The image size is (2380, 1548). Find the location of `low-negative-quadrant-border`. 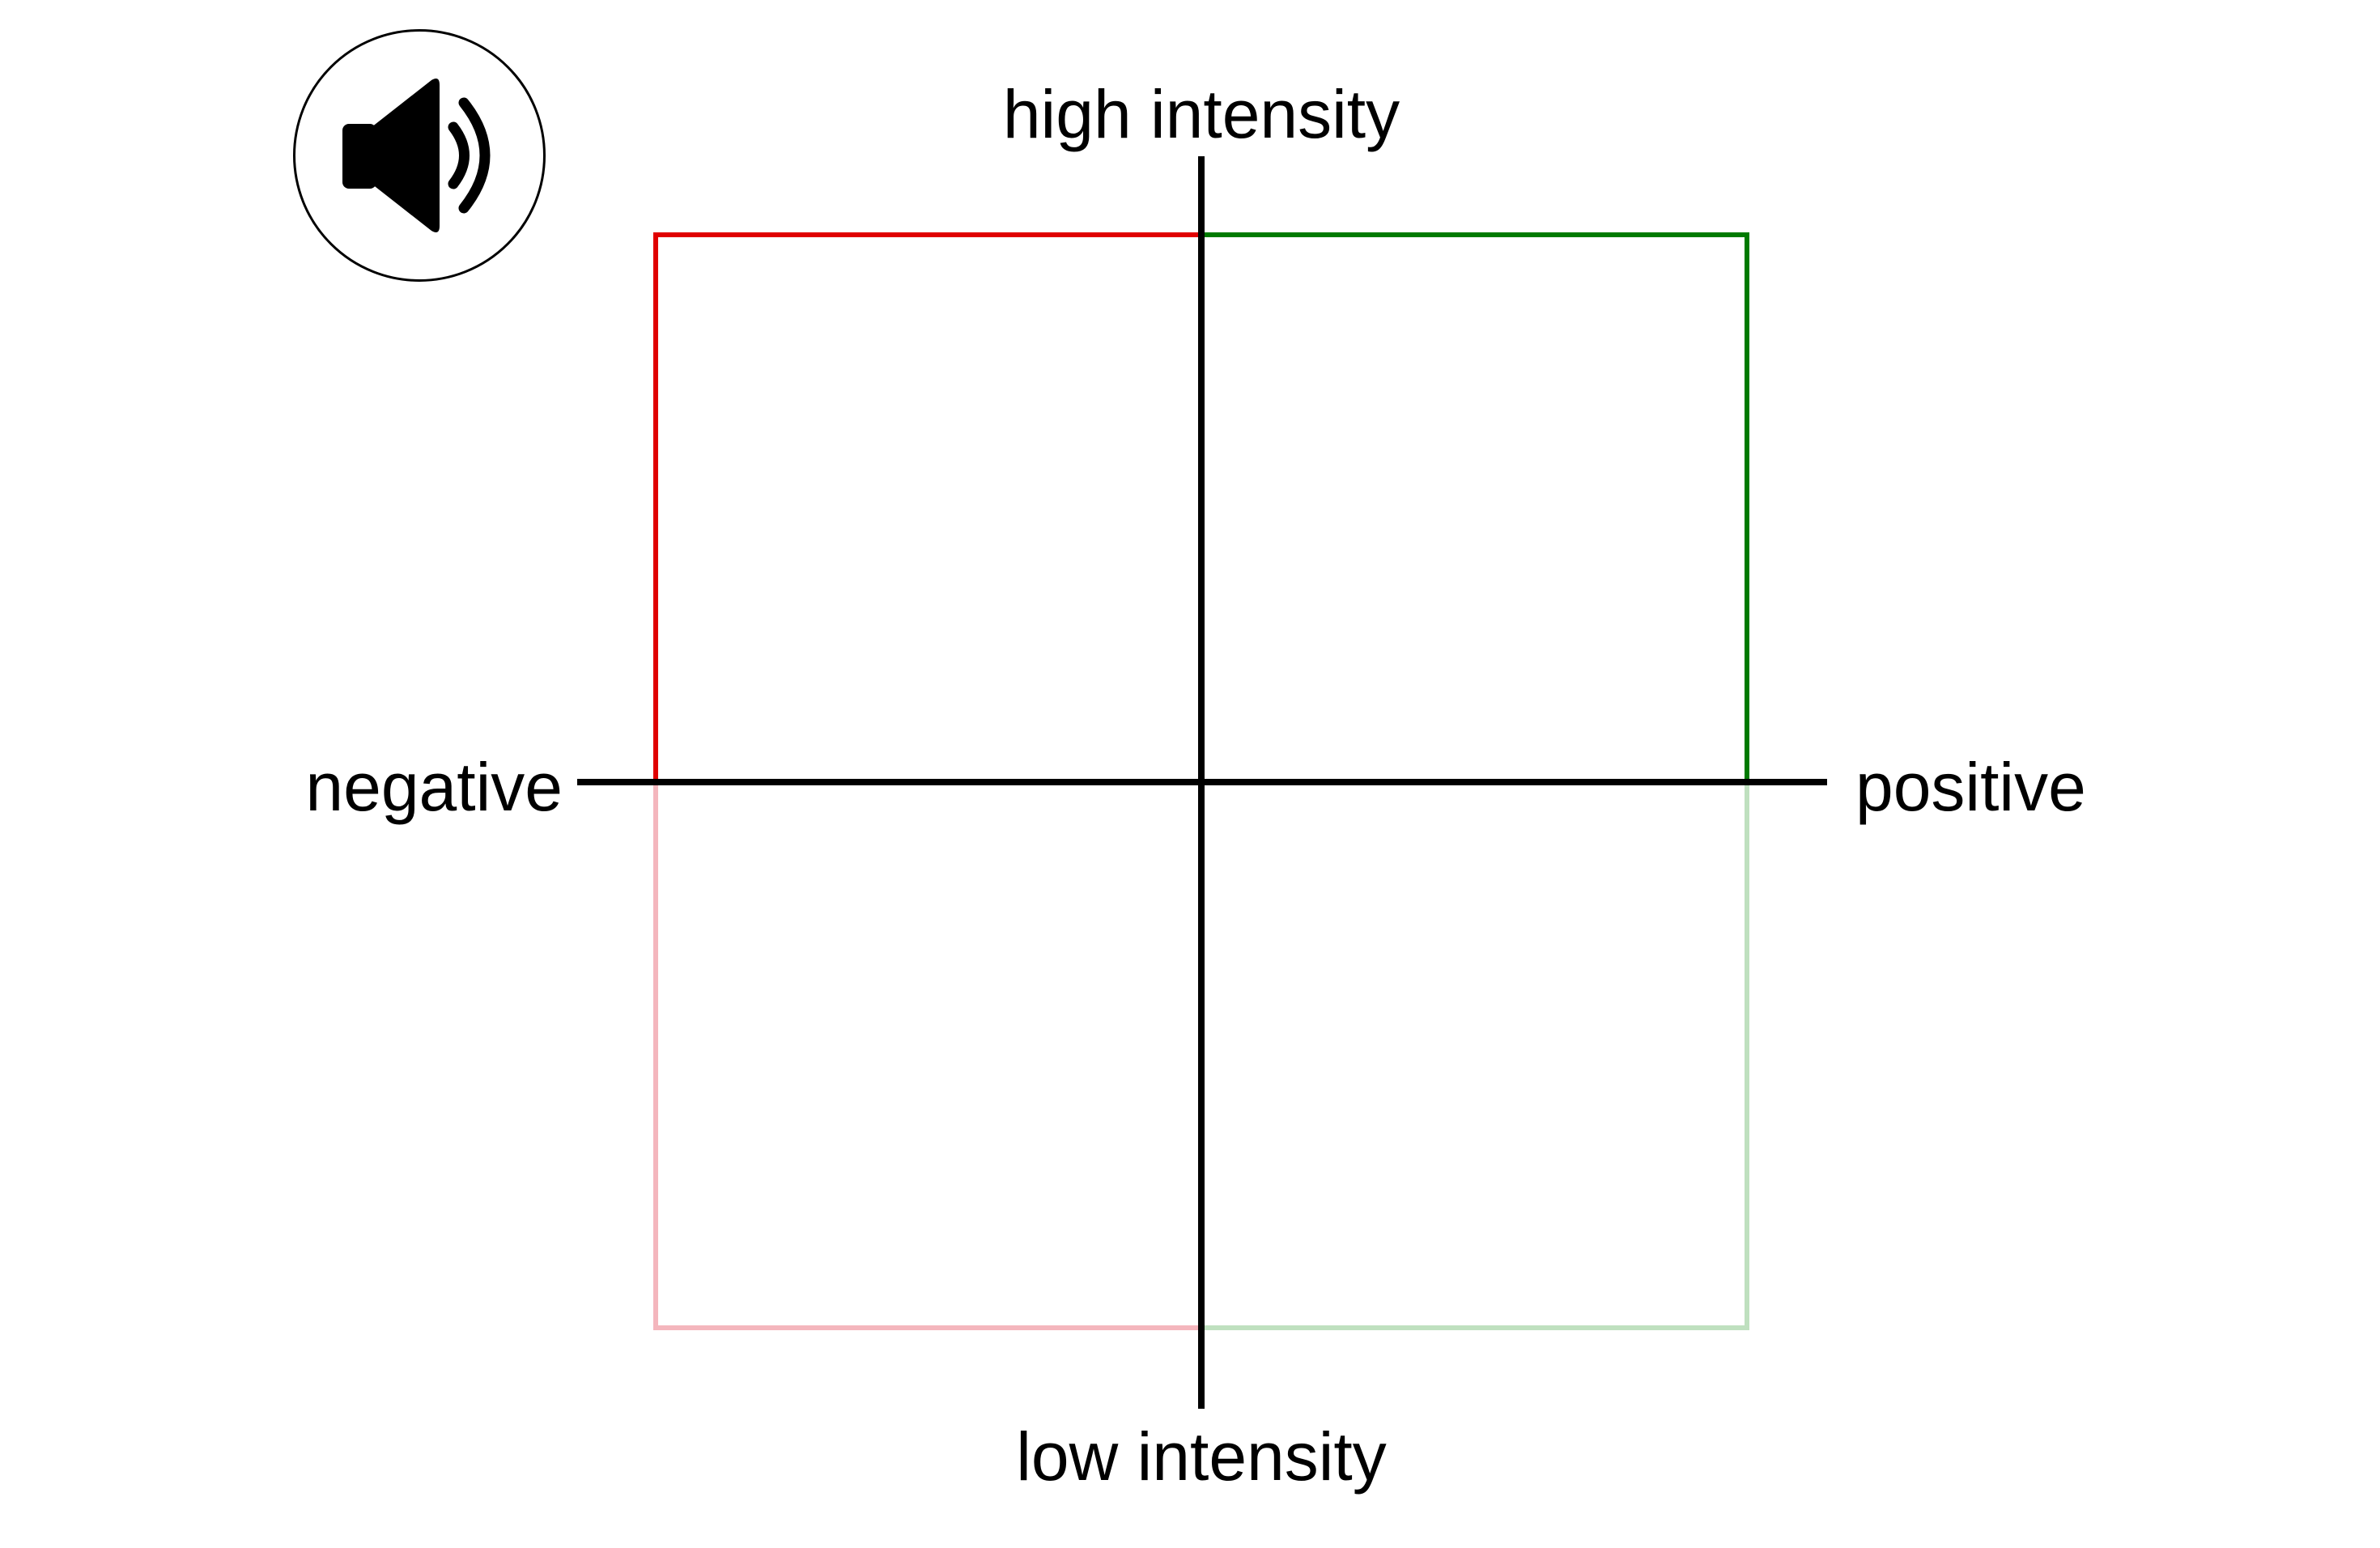

low-negative-quadrant-border is located at coordinates (928, 1055).